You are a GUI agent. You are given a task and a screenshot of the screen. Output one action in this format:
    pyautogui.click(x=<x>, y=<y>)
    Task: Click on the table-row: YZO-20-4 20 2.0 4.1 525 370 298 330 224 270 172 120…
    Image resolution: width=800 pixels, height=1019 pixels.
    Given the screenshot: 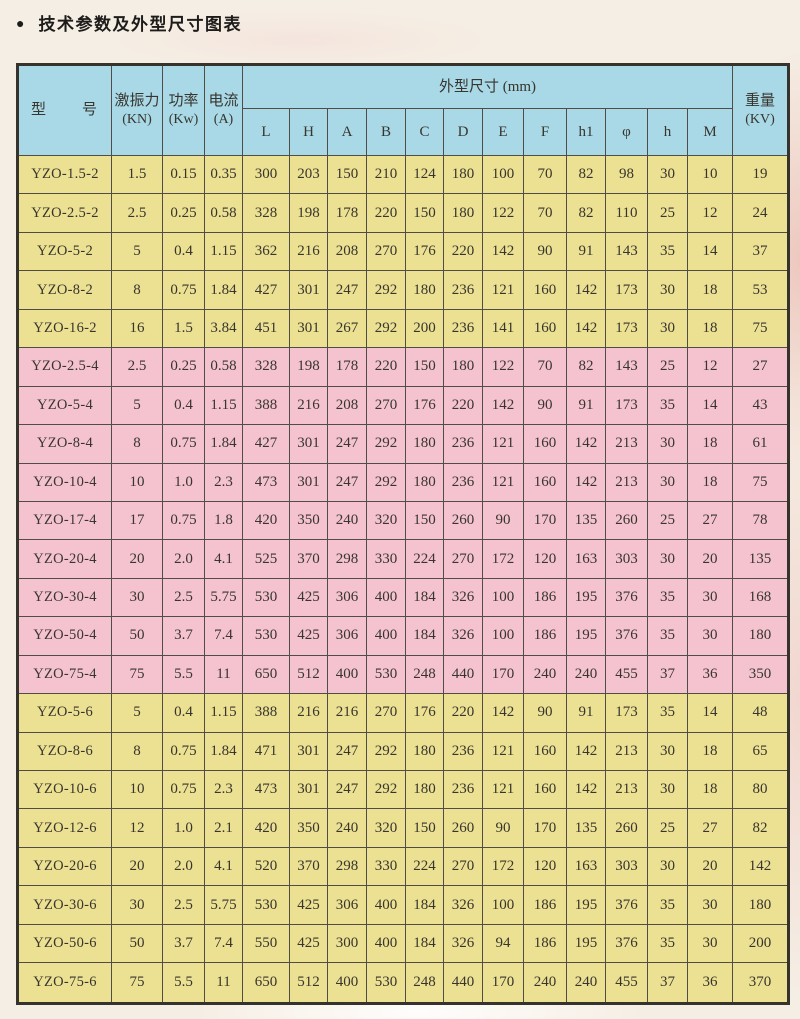 What is the action you would take?
    pyautogui.click(x=403, y=559)
    